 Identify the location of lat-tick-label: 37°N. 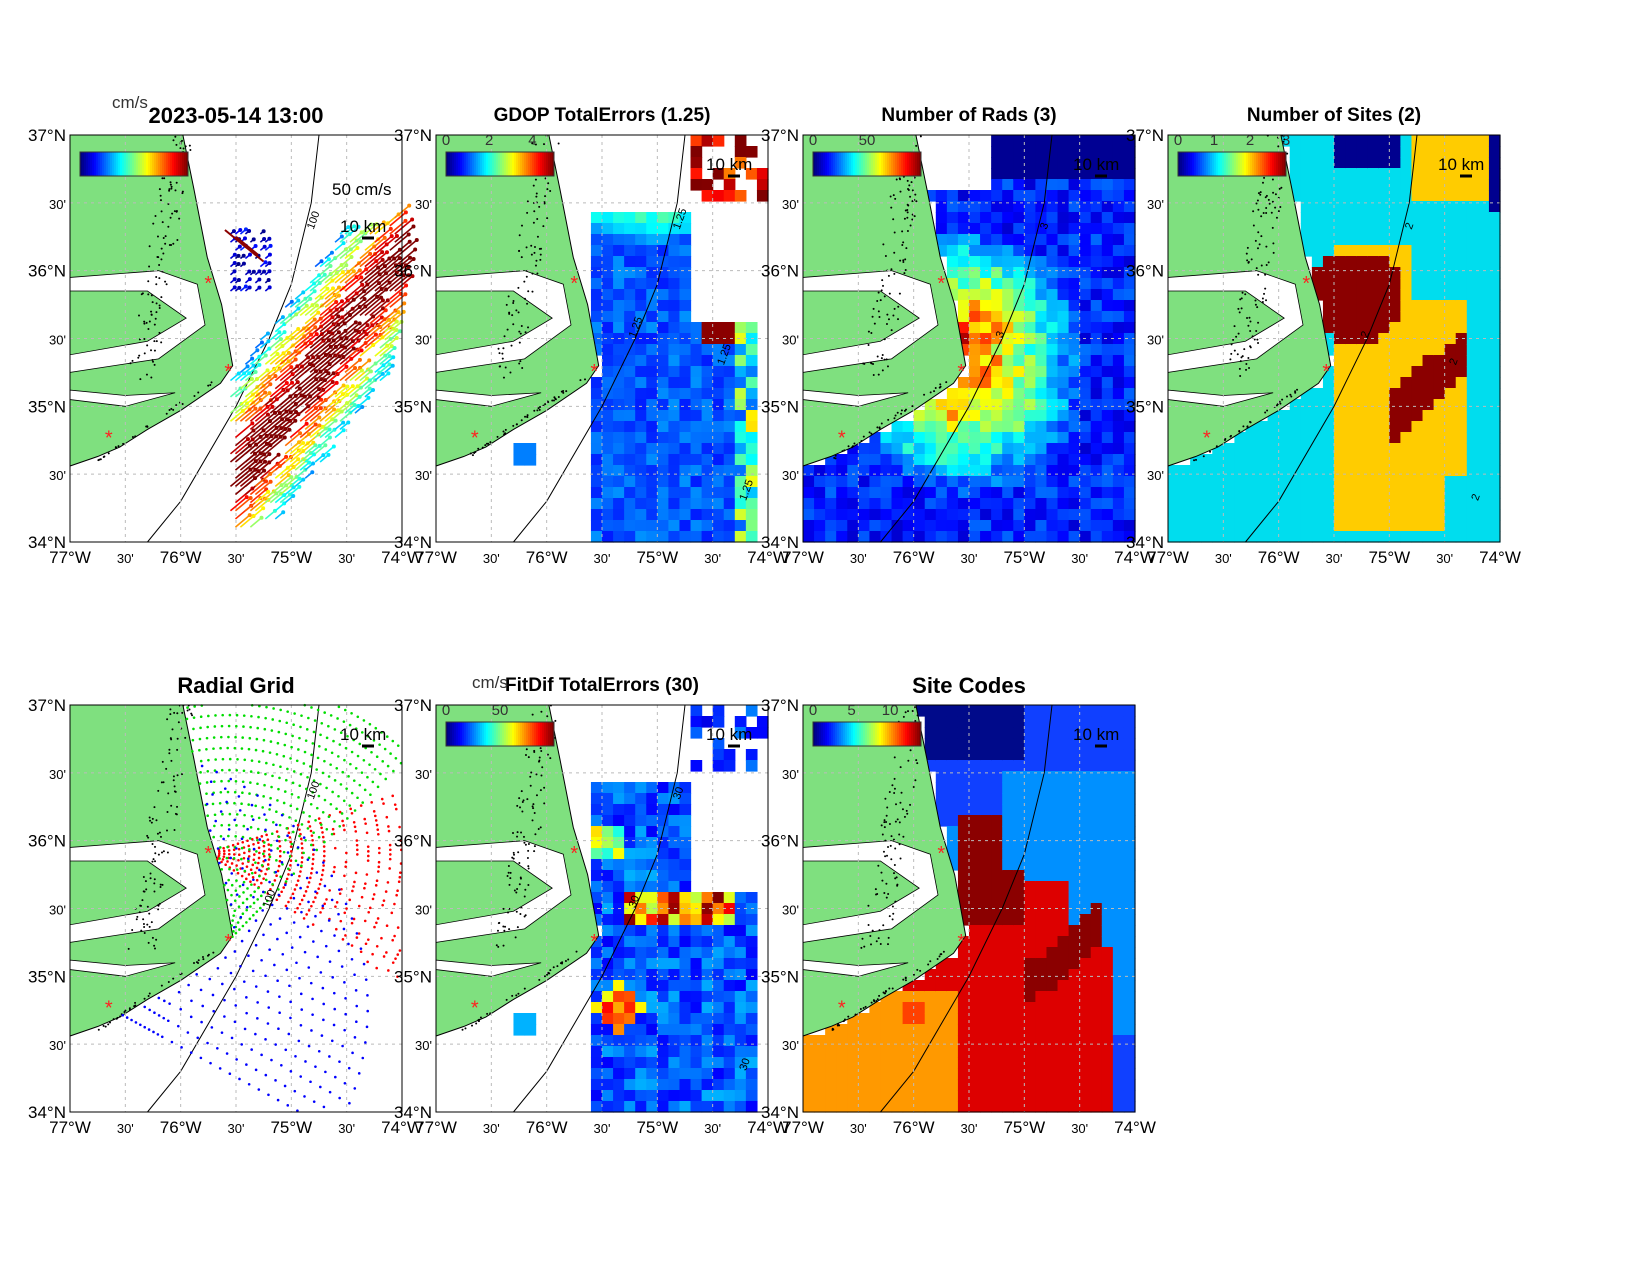
(1145, 135).